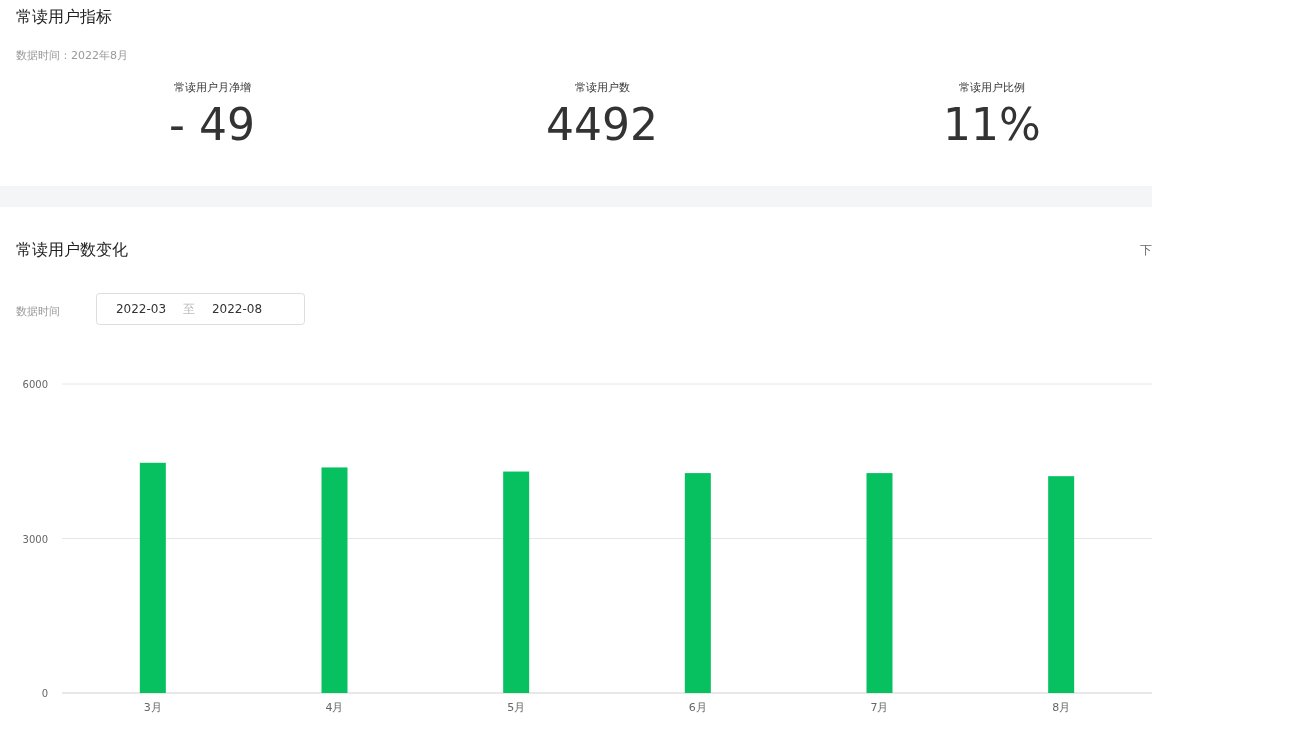 This screenshot has width=1293, height=731. Describe the element at coordinates (189, 309) in the screenshot. I see `text: 至` at that location.